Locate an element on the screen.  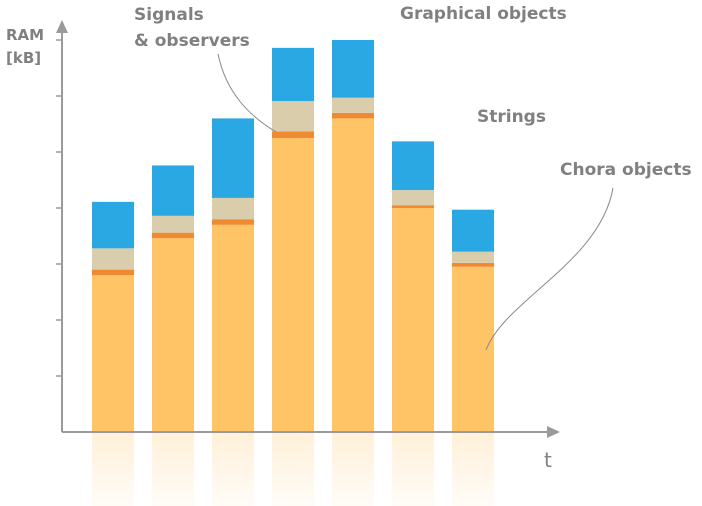
bar-reflections is located at coordinates (293, 469).